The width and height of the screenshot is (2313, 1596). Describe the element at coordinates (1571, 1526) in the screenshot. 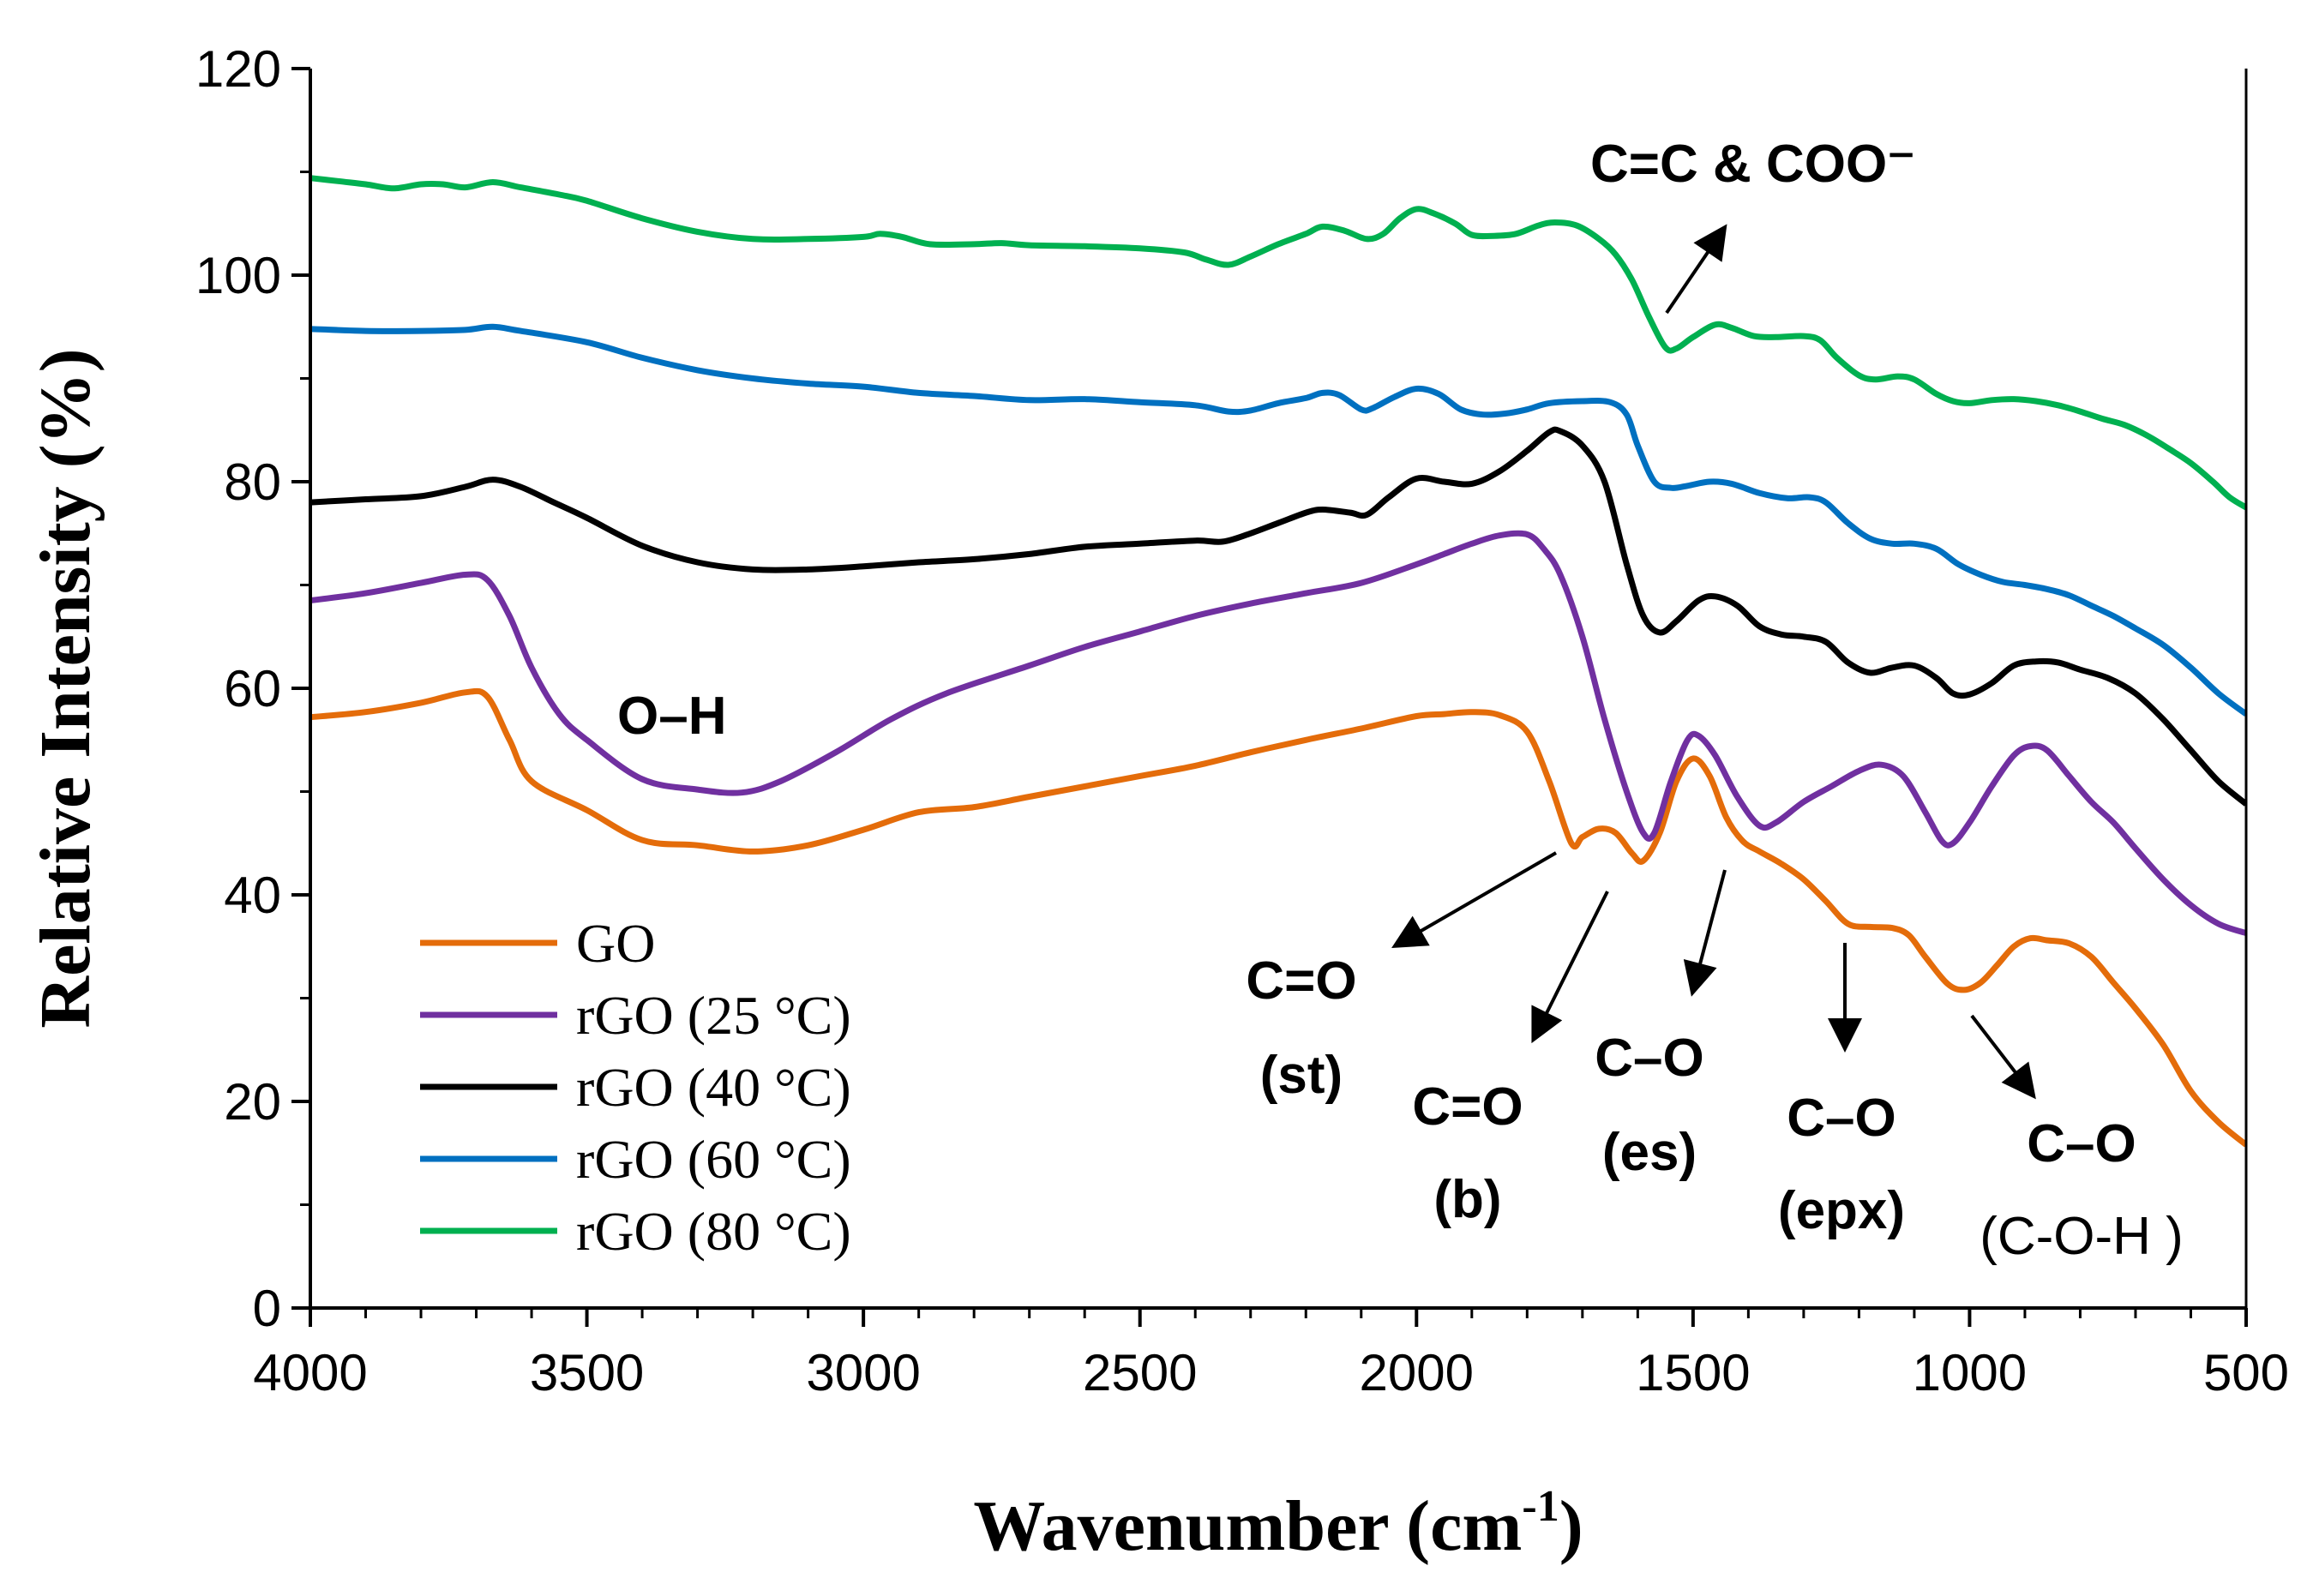

I see `x-axis-title-close: )` at that location.